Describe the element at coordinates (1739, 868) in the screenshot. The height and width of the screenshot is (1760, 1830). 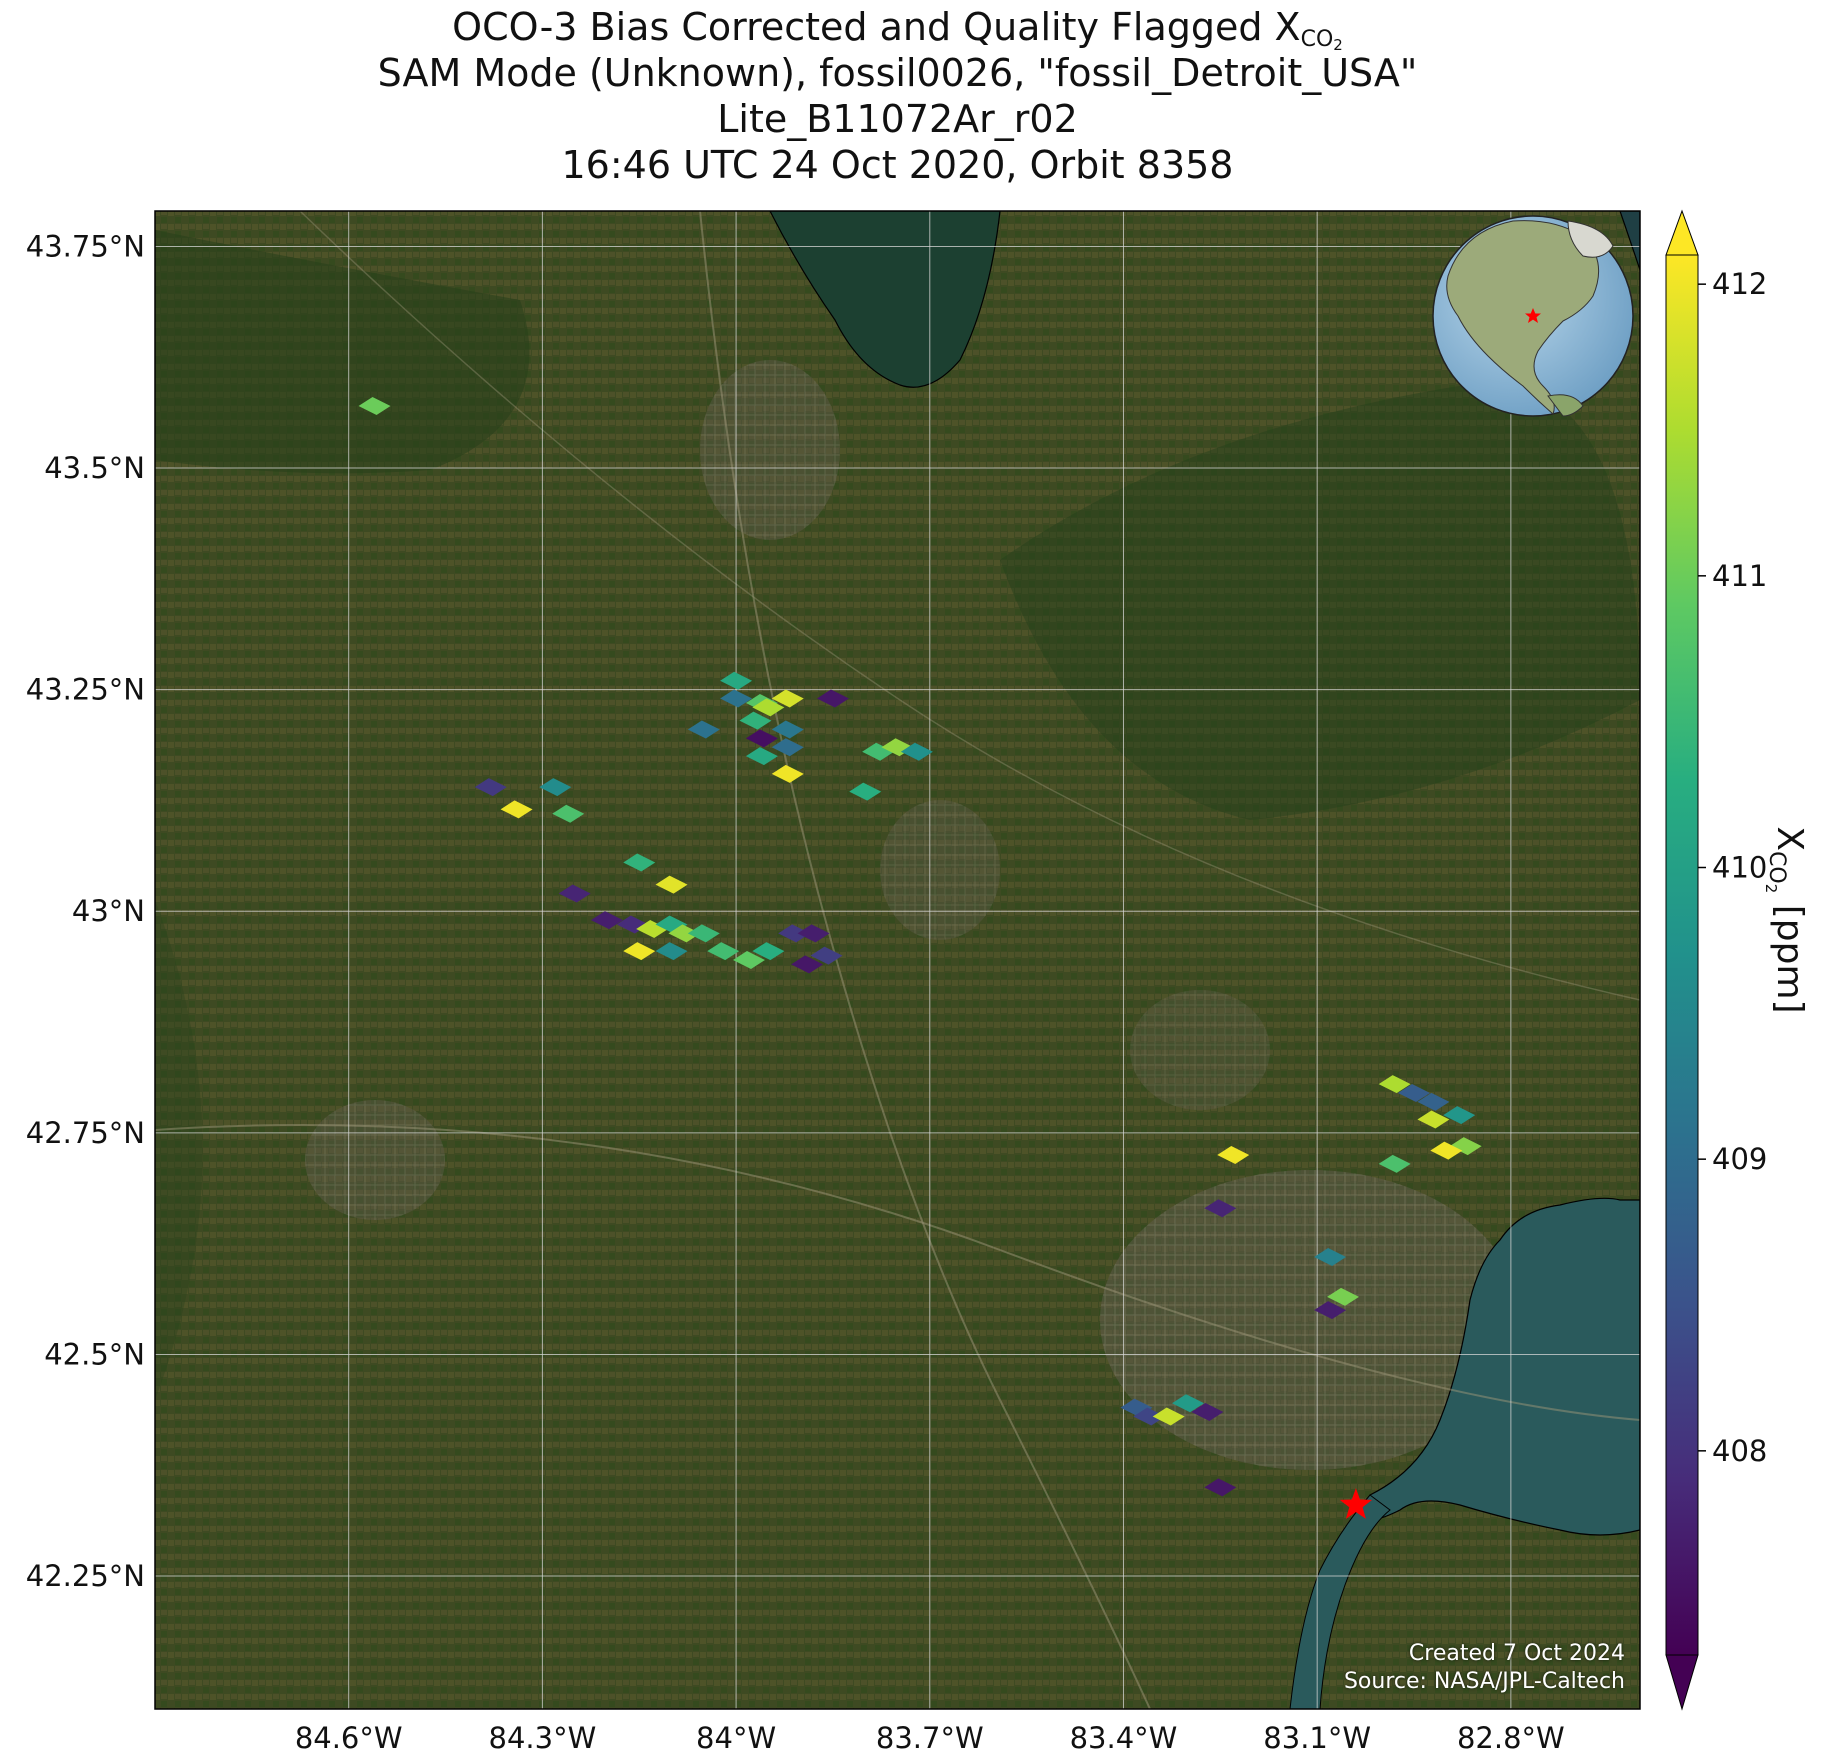
I see `colorbar-tick-label: 410` at that location.